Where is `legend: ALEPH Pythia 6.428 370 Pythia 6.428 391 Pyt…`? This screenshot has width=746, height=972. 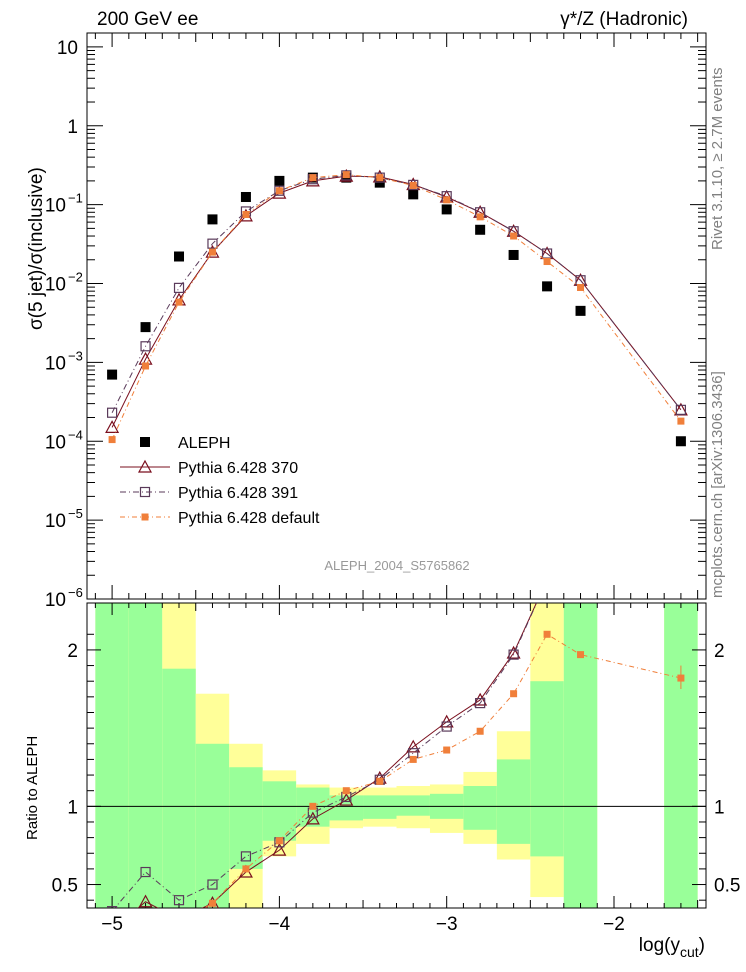
legend: ALEPH Pythia 6.428 370 Pythia 6.428 391 Pyt… is located at coordinates (220, 481).